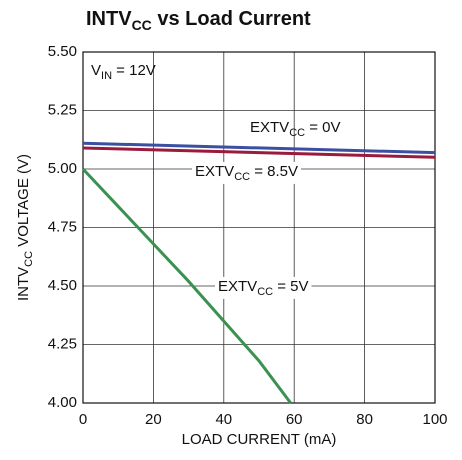 This screenshot has width=462, height=460. Describe the element at coordinates (274, 171) in the screenshot. I see `text-part: = 8.5V` at that location.